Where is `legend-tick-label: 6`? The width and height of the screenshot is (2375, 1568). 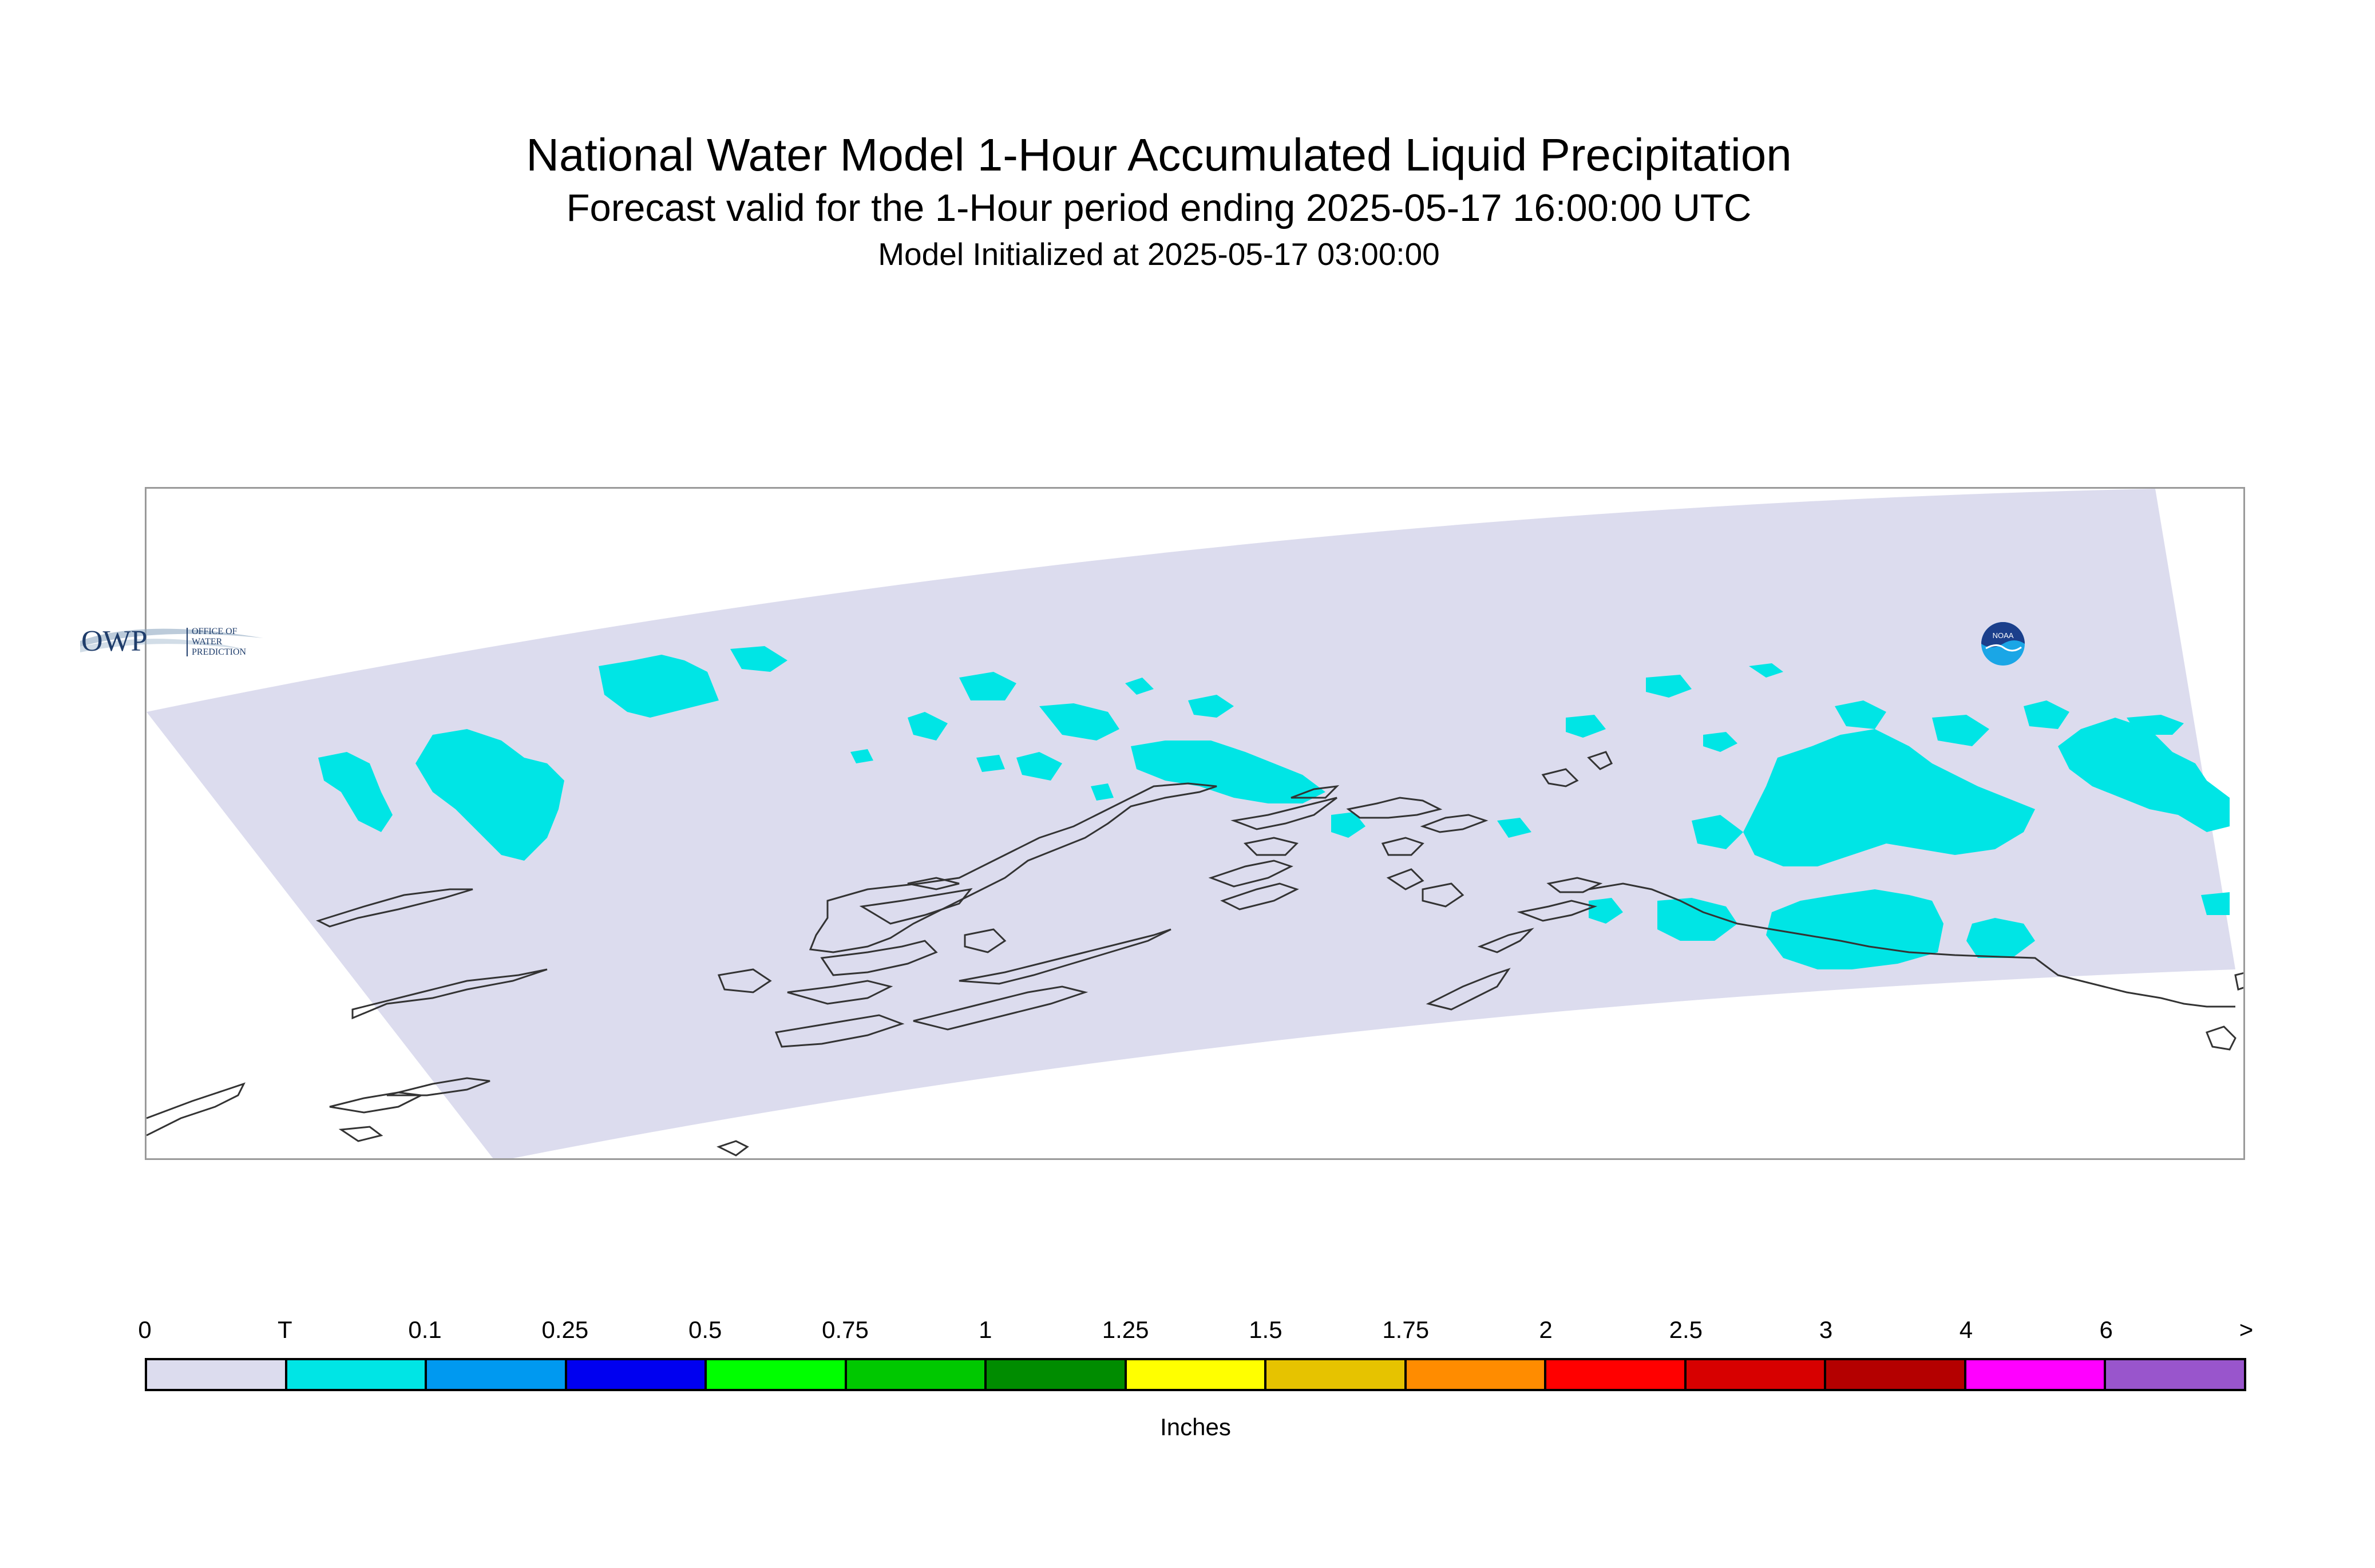
legend-tick-label: 6 is located at coordinates (2106, 1329).